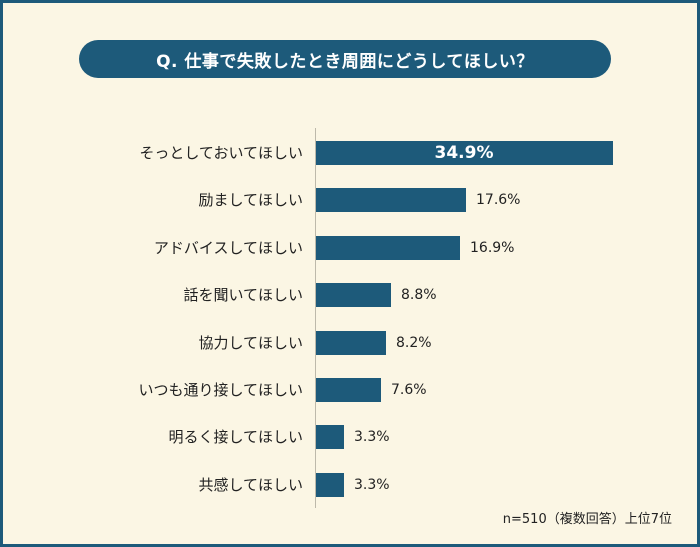  Describe the element at coordinates (492, 247) in the screenshot. I see `value-label: 16.9%` at that location.